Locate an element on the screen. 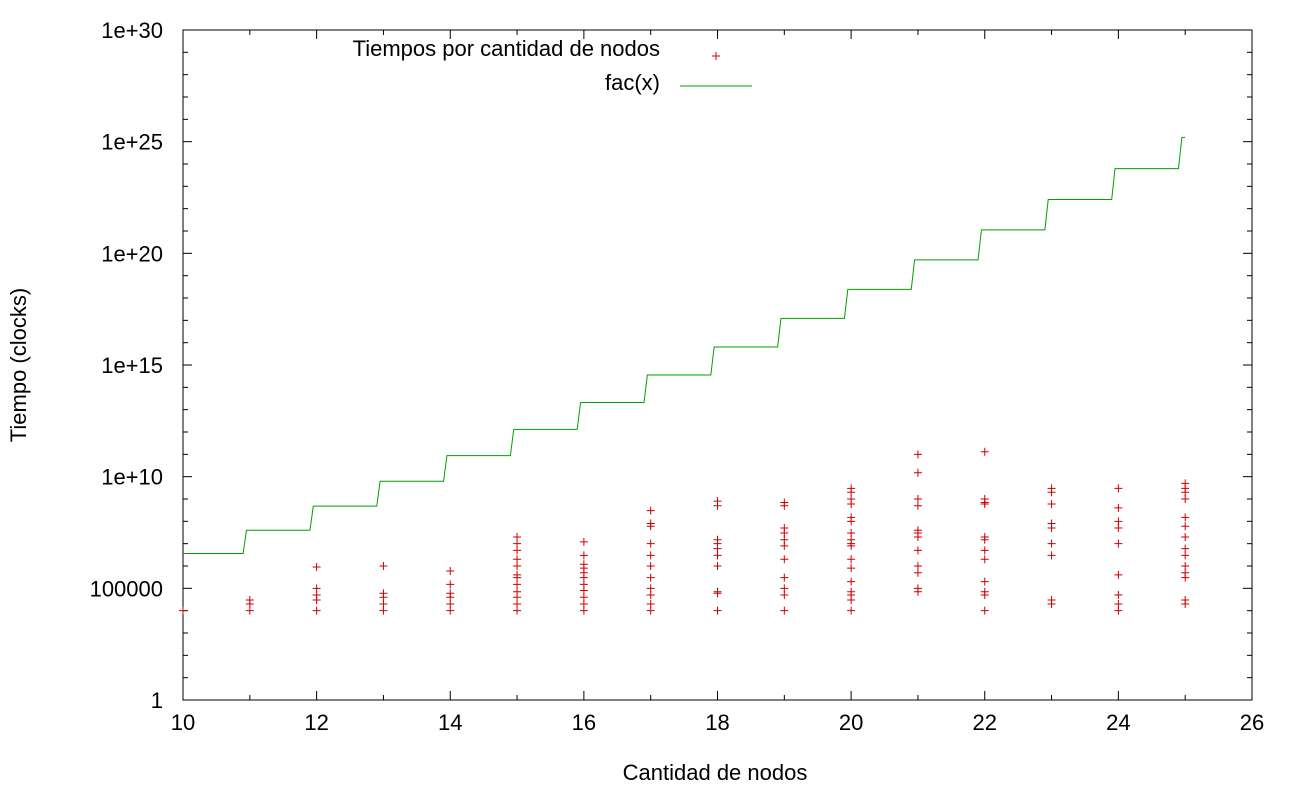 This screenshot has height=805, width=1300. x-tick-label: 10 is located at coordinates (183, 722).